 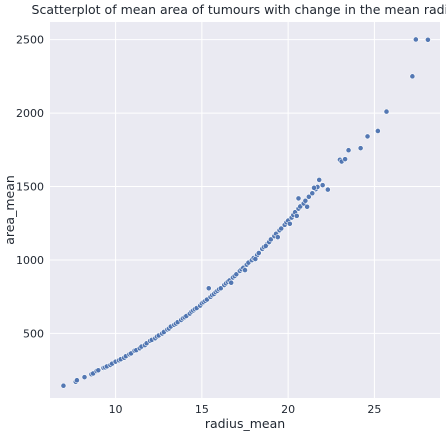 What do you see at coordinates (116, 409) in the screenshot?
I see `x-tick-label: 10` at bounding box center [116, 409].